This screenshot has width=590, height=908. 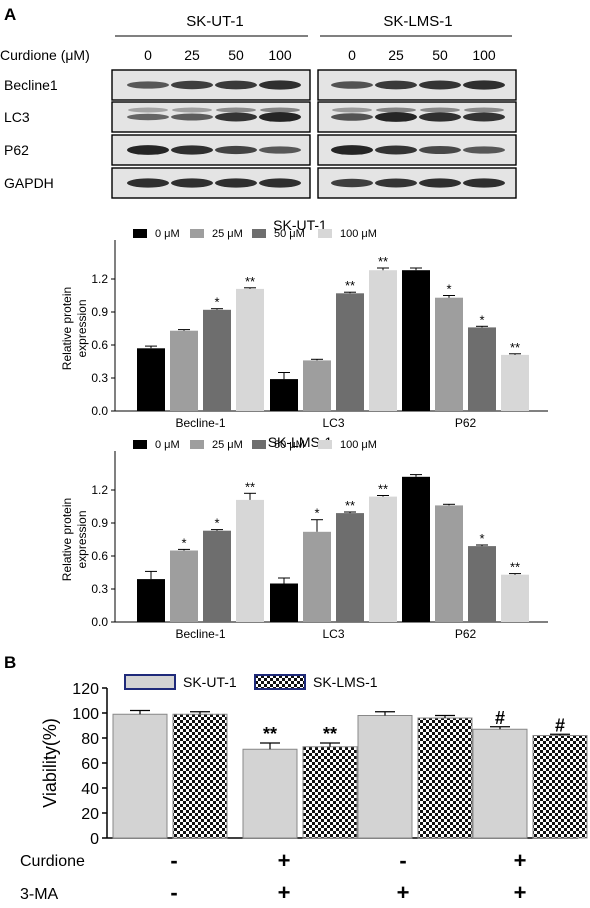 What do you see at coordinates (90, 739) in the screenshot?
I see `y-tick-label: 80` at bounding box center [90, 739].